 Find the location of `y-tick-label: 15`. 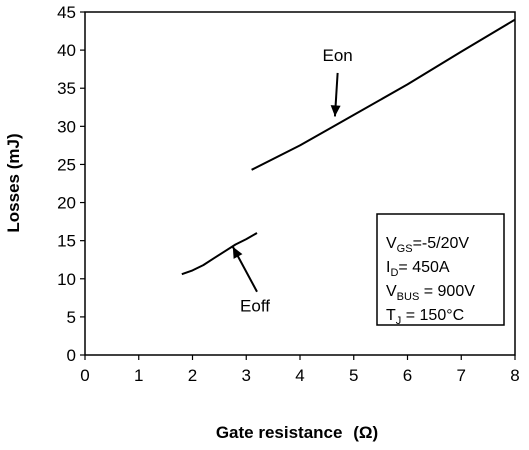

y-tick-label: 15 is located at coordinates (66, 241).